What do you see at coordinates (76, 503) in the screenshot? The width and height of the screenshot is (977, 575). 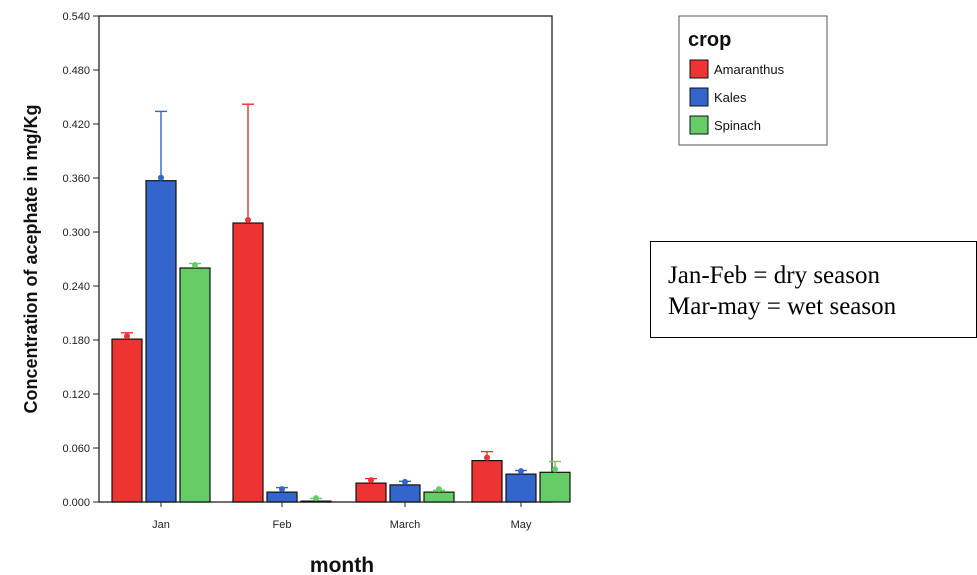 I see `y-tick-label: 0.000` at bounding box center [76, 503].